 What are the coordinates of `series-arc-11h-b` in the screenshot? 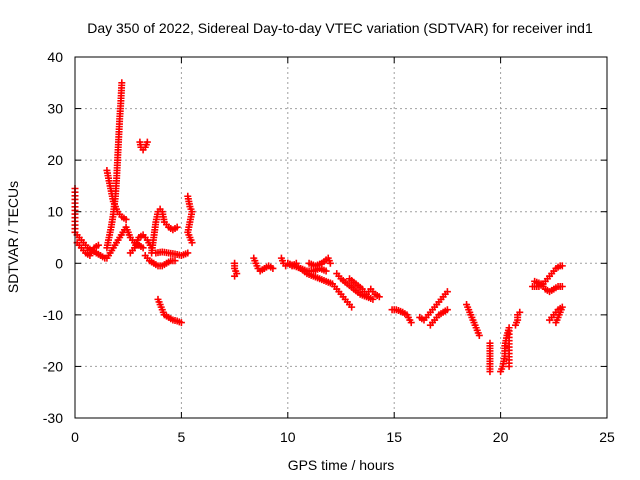 It's located at (319, 262).